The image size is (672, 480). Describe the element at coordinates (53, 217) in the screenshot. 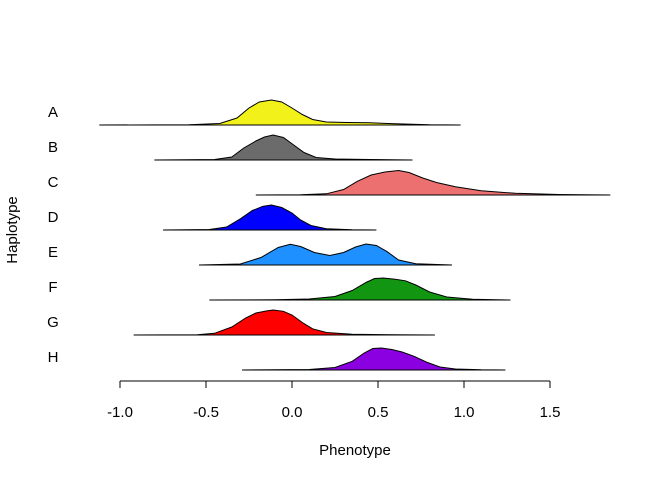

I see `row-label-d: D` at that location.